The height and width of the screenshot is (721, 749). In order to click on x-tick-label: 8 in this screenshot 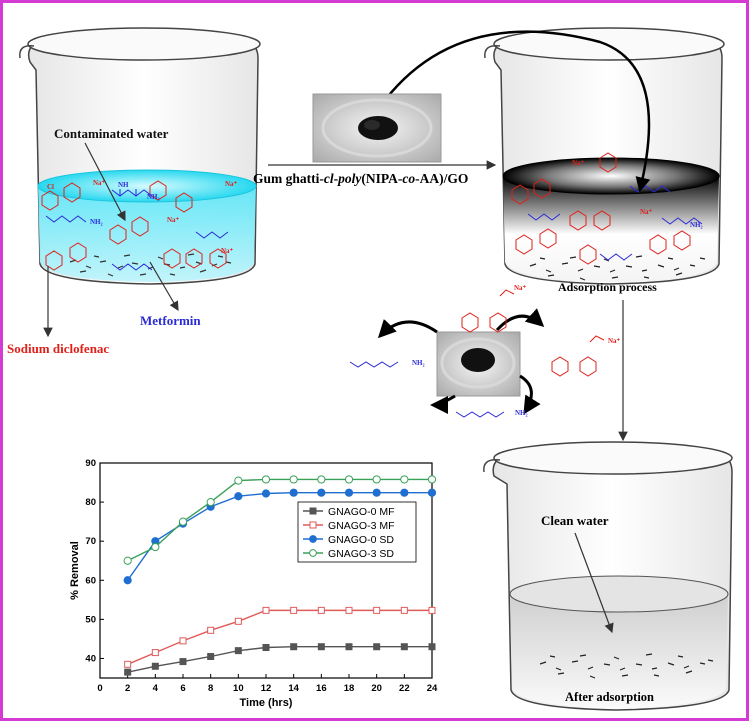, I will do `click(210, 688)`.